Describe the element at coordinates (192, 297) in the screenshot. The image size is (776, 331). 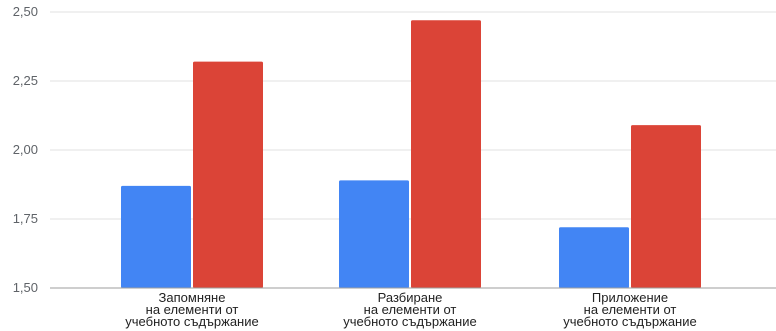
I see `x-category-label-line: Запомняне` at that location.